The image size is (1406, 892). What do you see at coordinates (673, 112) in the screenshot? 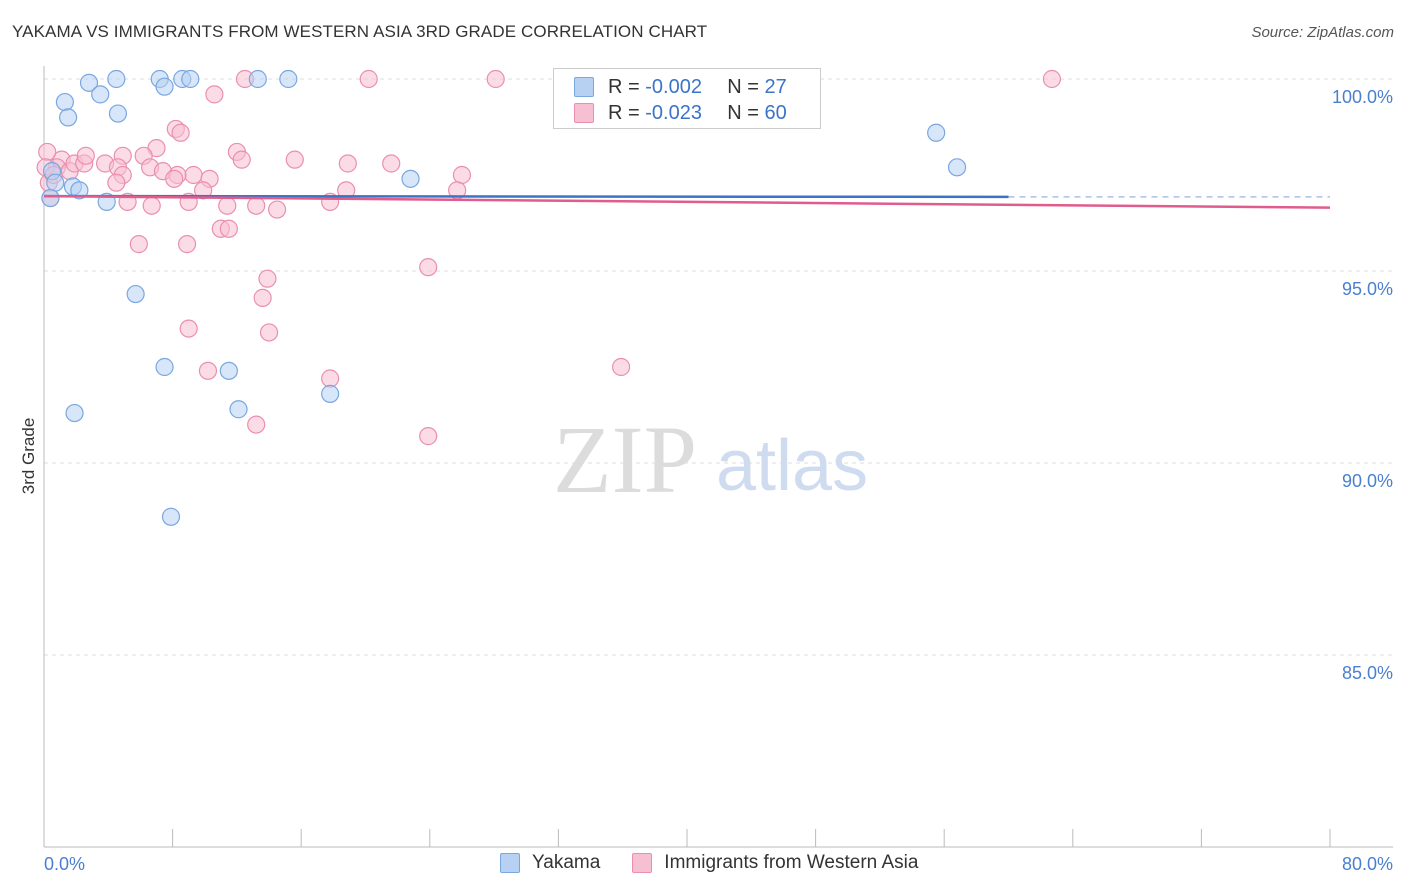
I see `r-value: -0.023` at bounding box center [673, 112].